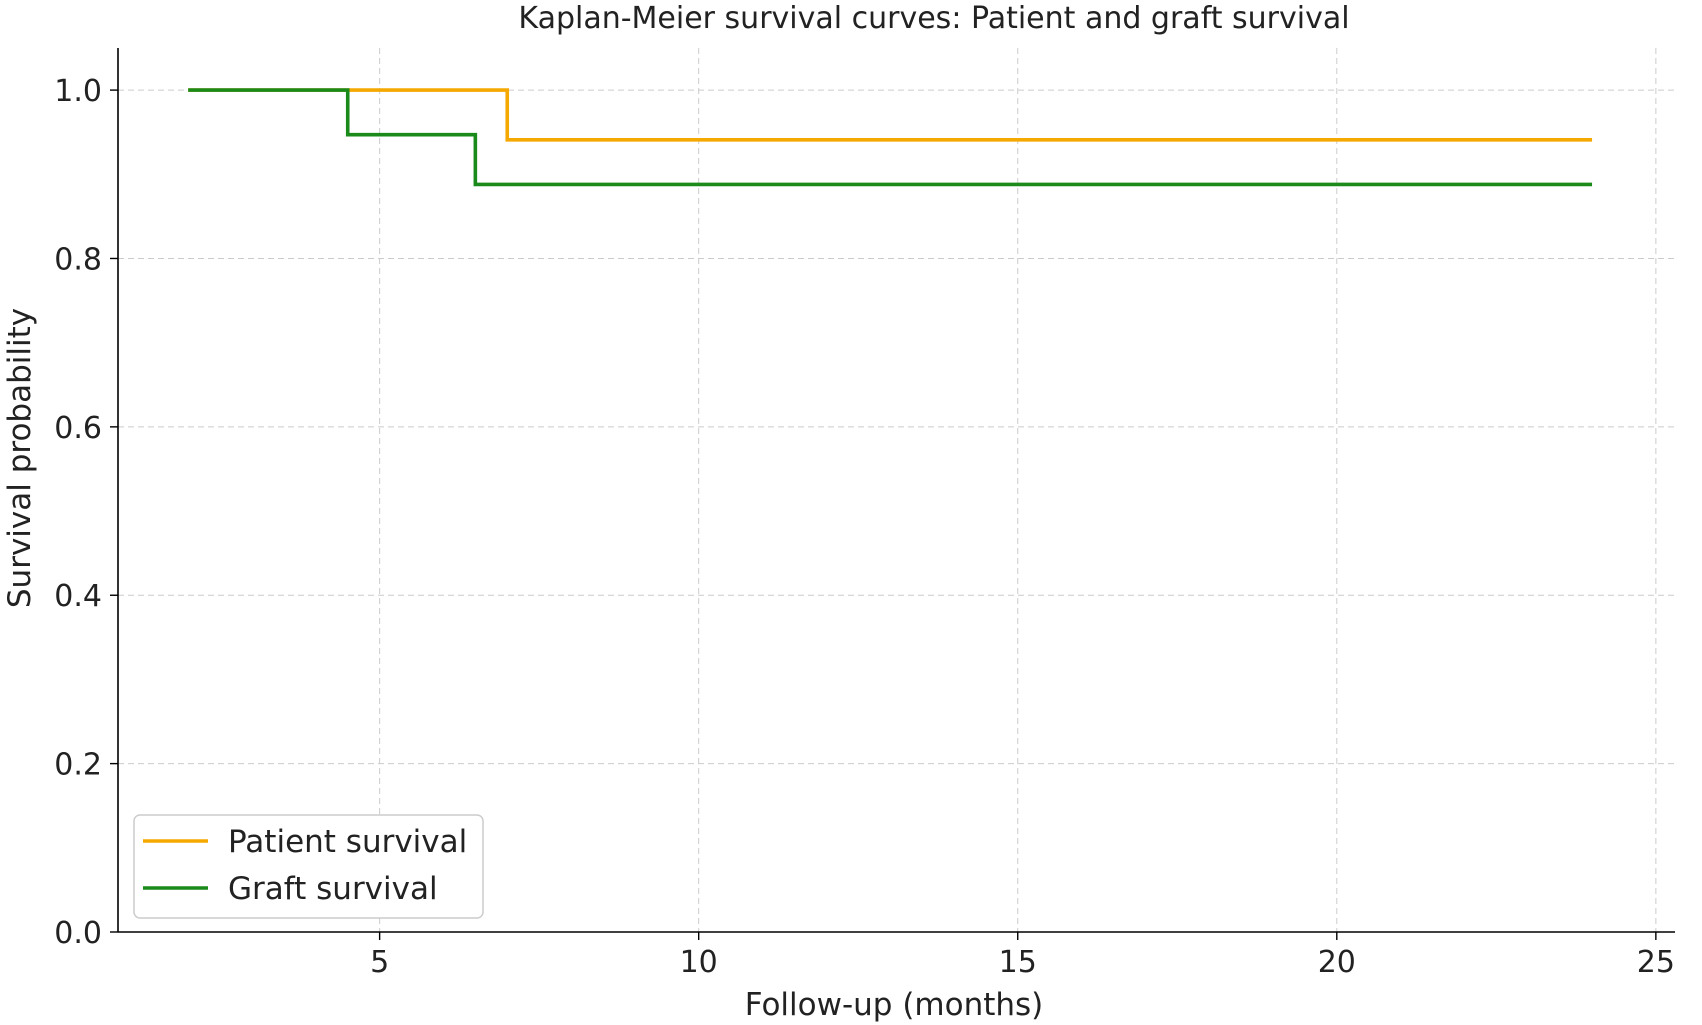  I want to click on x-tick-label: 15, so click(1018, 962).